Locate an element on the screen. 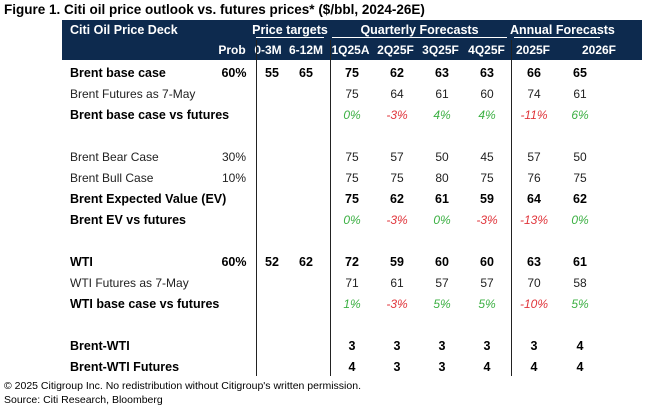 This screenshot has height=409, width=660. row-label: Brent EV vs futures is located at coordinates (128, 220).